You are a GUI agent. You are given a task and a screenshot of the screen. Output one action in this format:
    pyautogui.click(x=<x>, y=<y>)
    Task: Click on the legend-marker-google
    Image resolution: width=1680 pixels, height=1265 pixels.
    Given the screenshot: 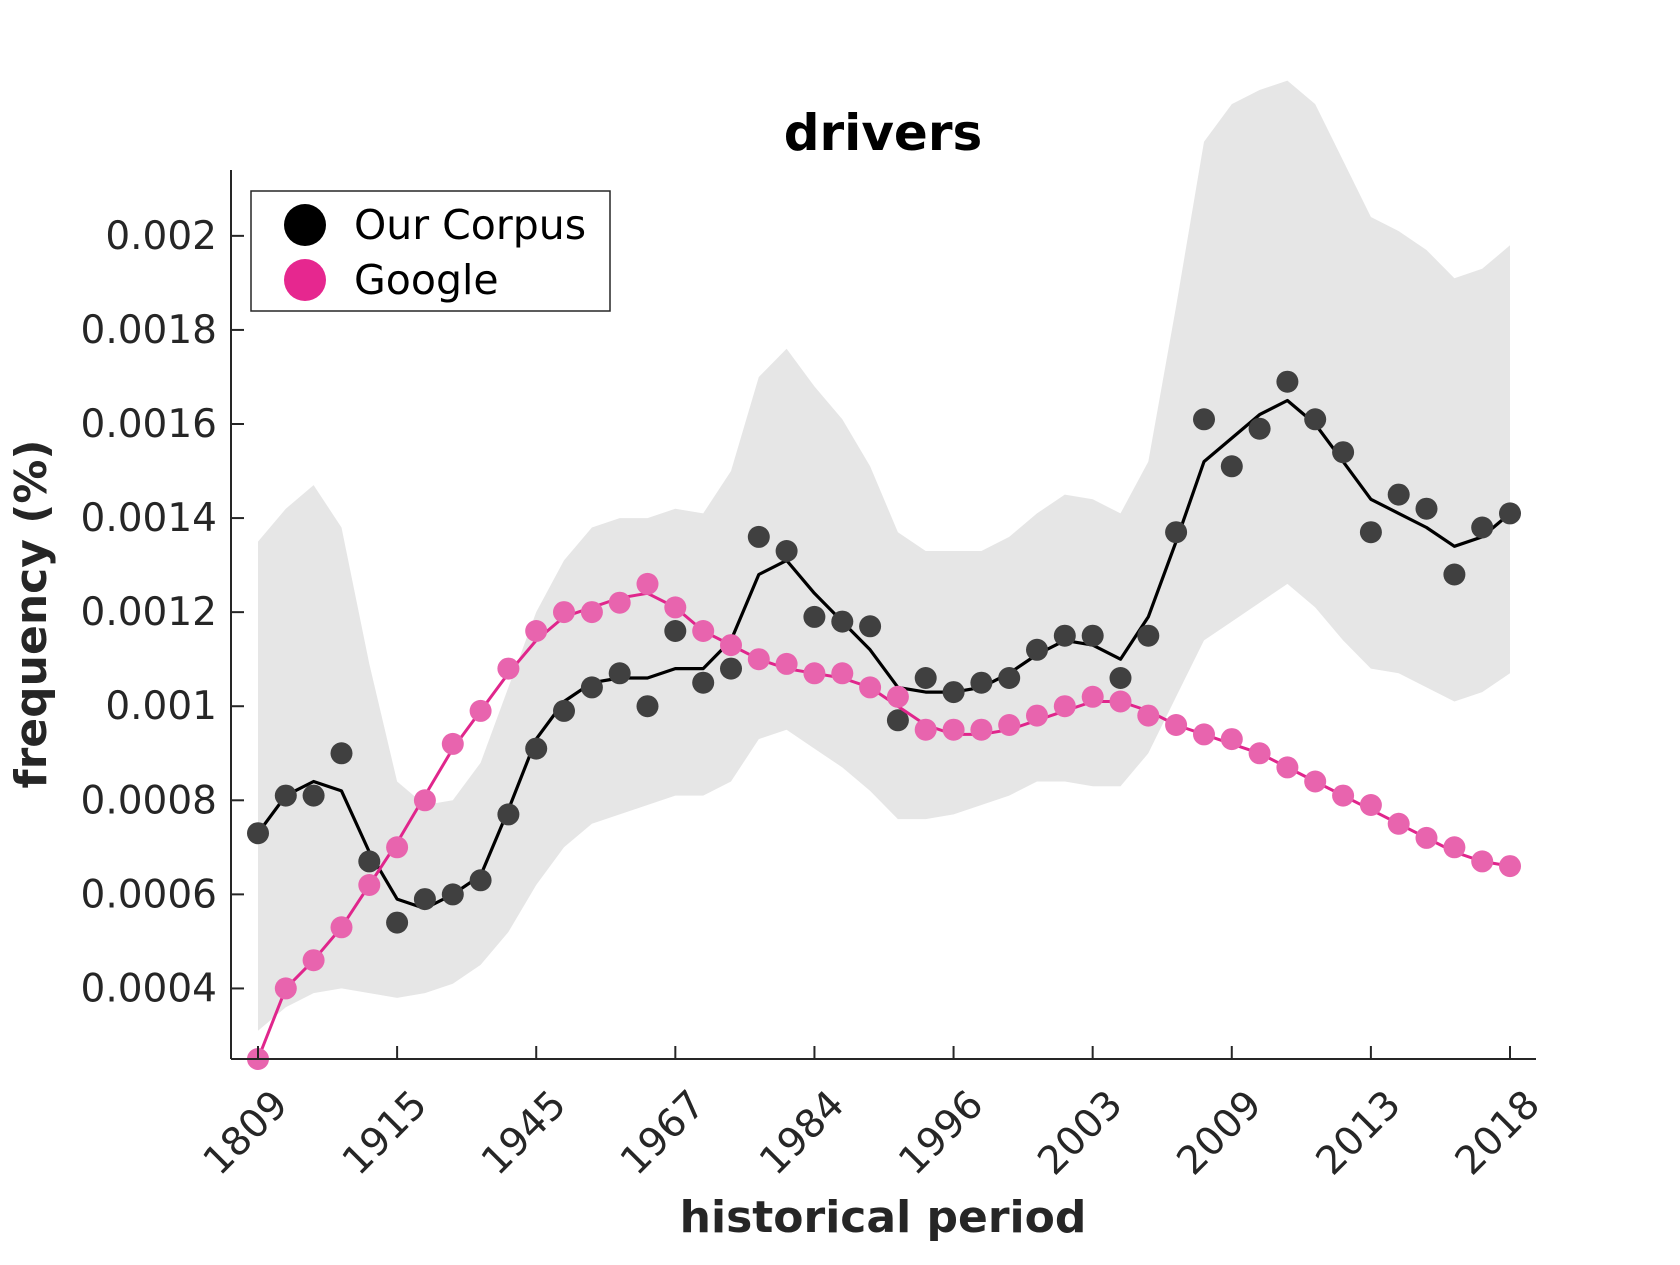 What is the action you would take?
    pyautogui.click(x=305, y=280)
    